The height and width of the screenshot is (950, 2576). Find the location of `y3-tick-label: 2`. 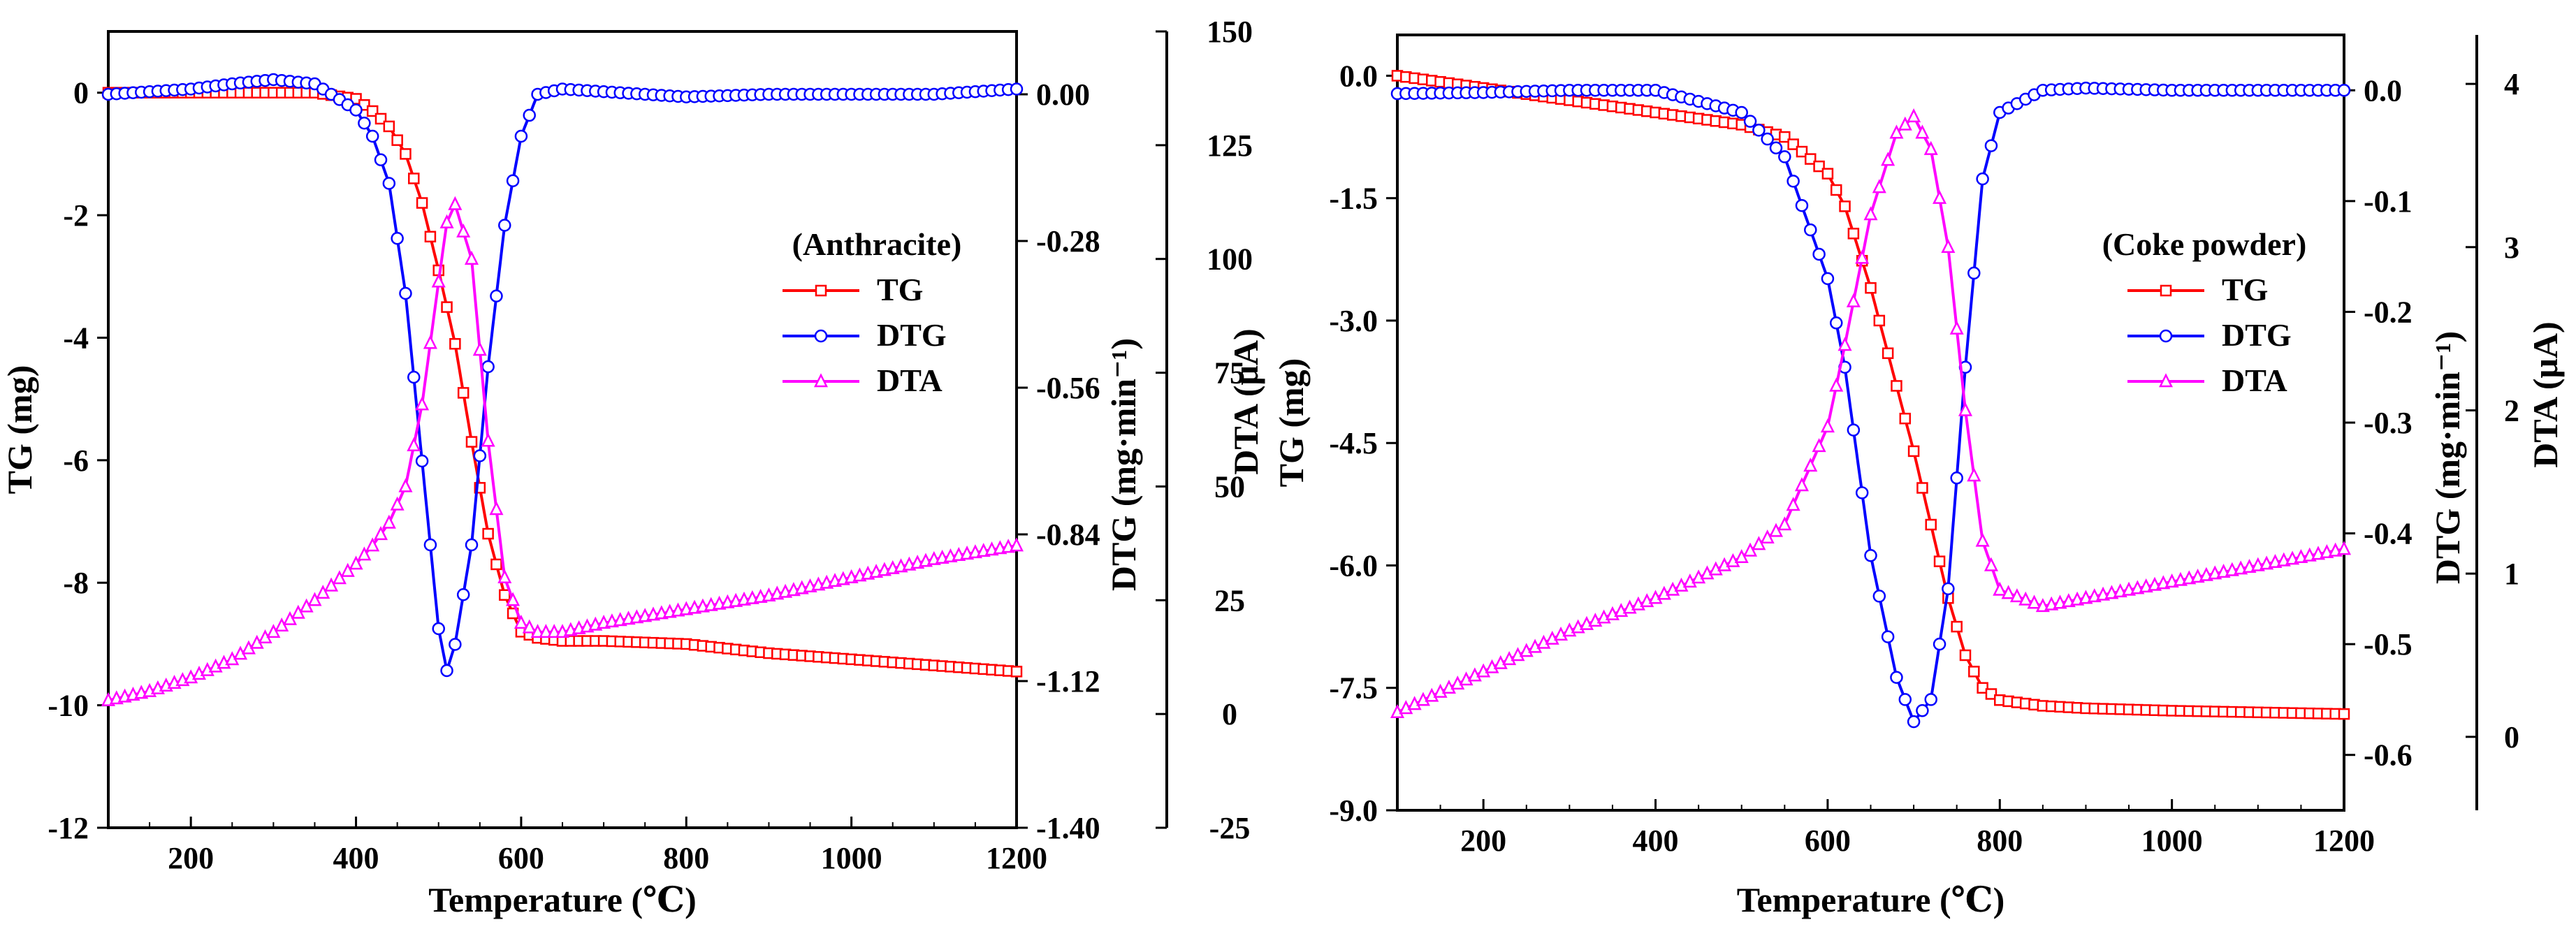

y3-tick-label: 2 is located at coordinates (2511, 410).